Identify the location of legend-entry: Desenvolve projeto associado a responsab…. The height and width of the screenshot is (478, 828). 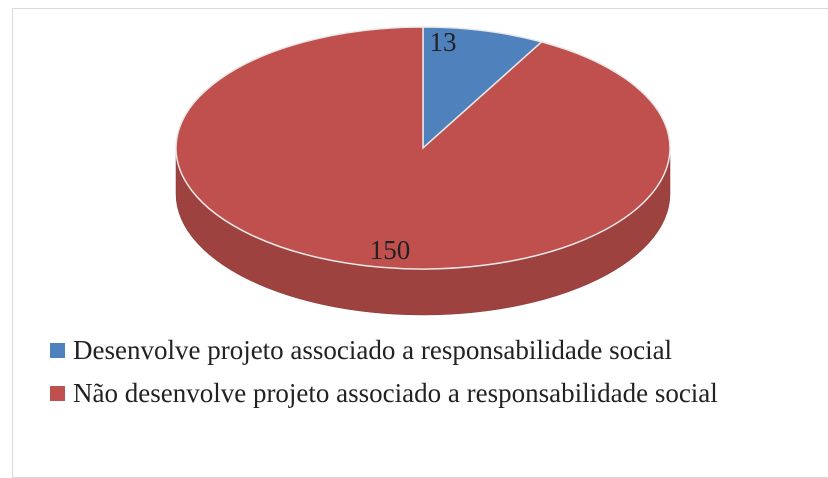
(361, 350).